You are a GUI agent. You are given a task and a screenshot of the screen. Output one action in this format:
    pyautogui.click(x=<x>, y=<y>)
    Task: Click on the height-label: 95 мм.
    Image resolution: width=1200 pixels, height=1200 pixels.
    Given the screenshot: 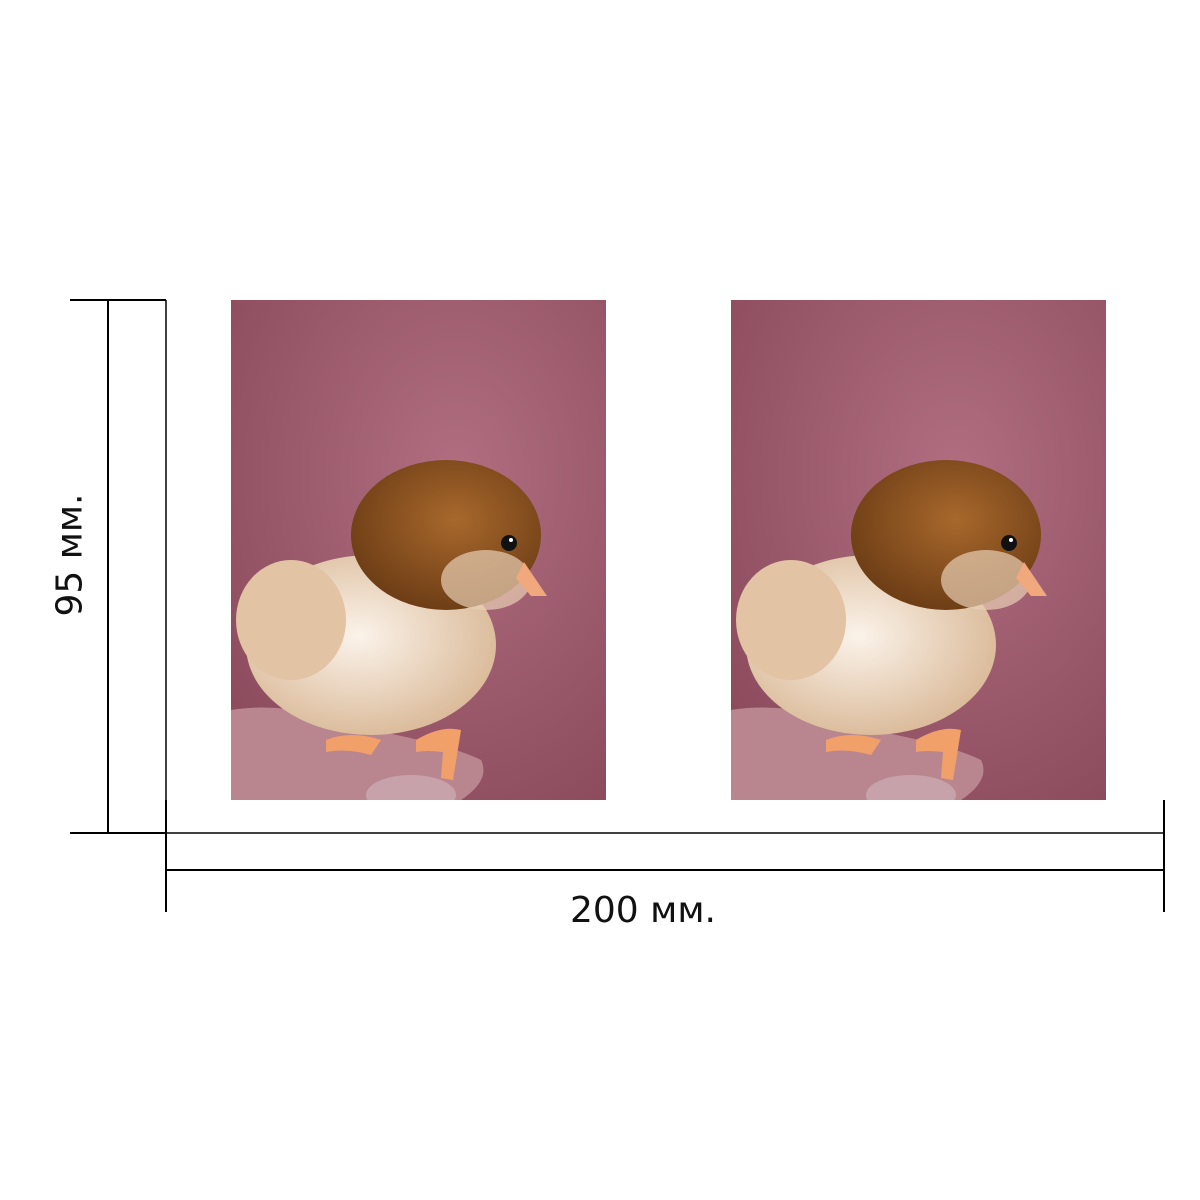 What is the action you would take?
    pyautogui.click(x=70, y=555)
    